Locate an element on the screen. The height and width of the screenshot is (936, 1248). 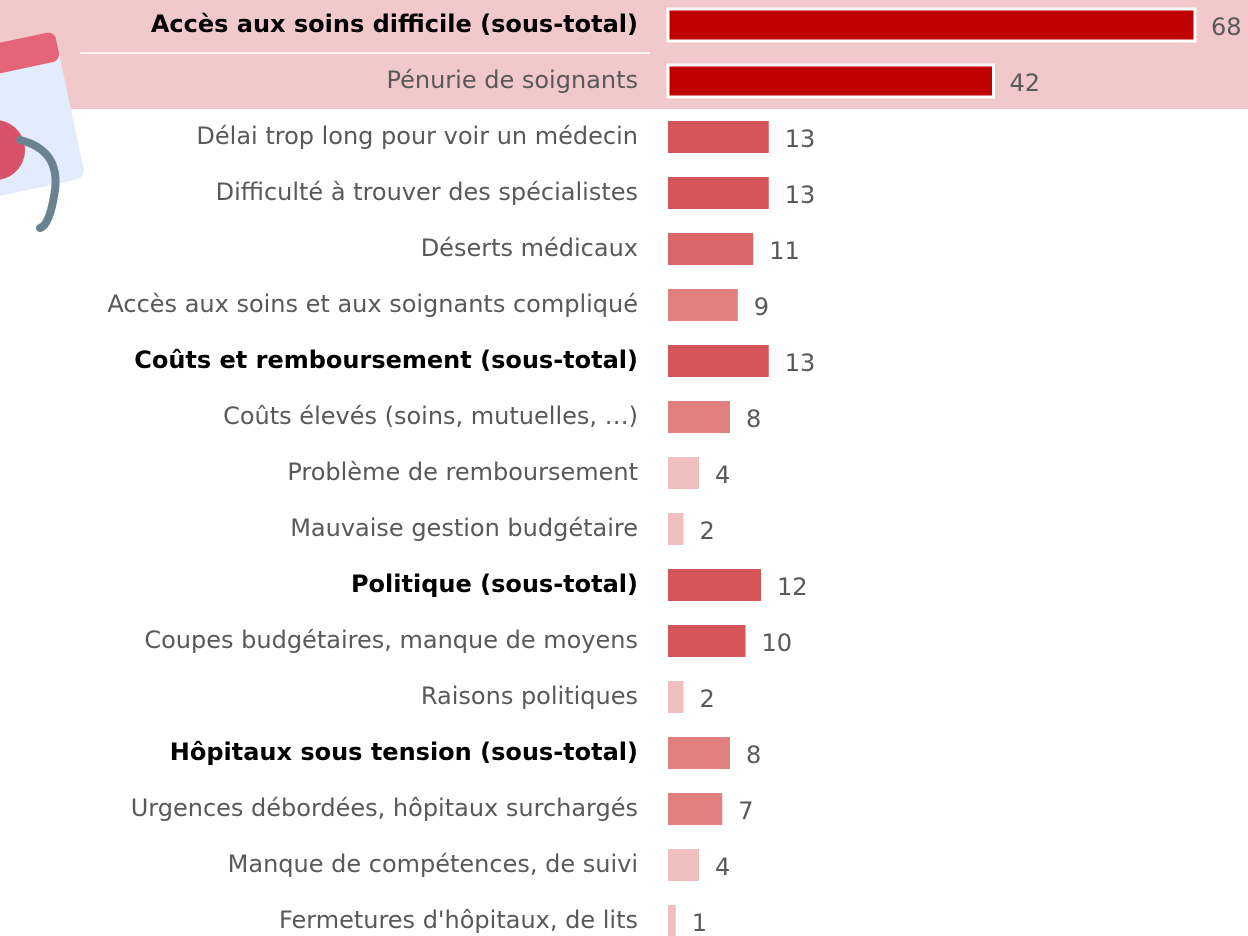
category-label: Manque de compétences, de suivi is located at coordinates (433, 864).